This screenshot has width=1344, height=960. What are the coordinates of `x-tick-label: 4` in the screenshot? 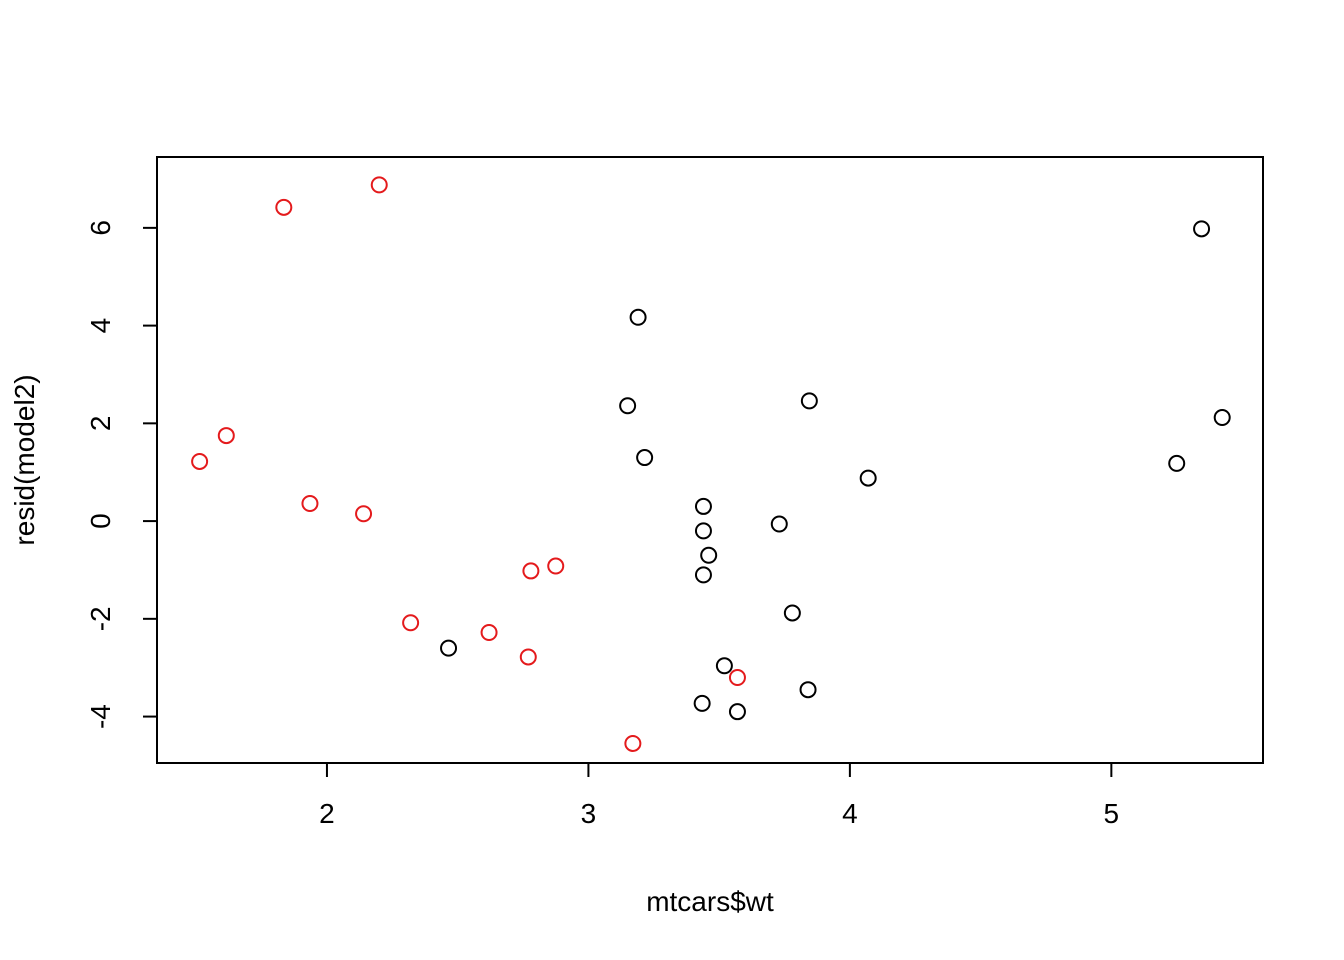 It's located at (850, 813).